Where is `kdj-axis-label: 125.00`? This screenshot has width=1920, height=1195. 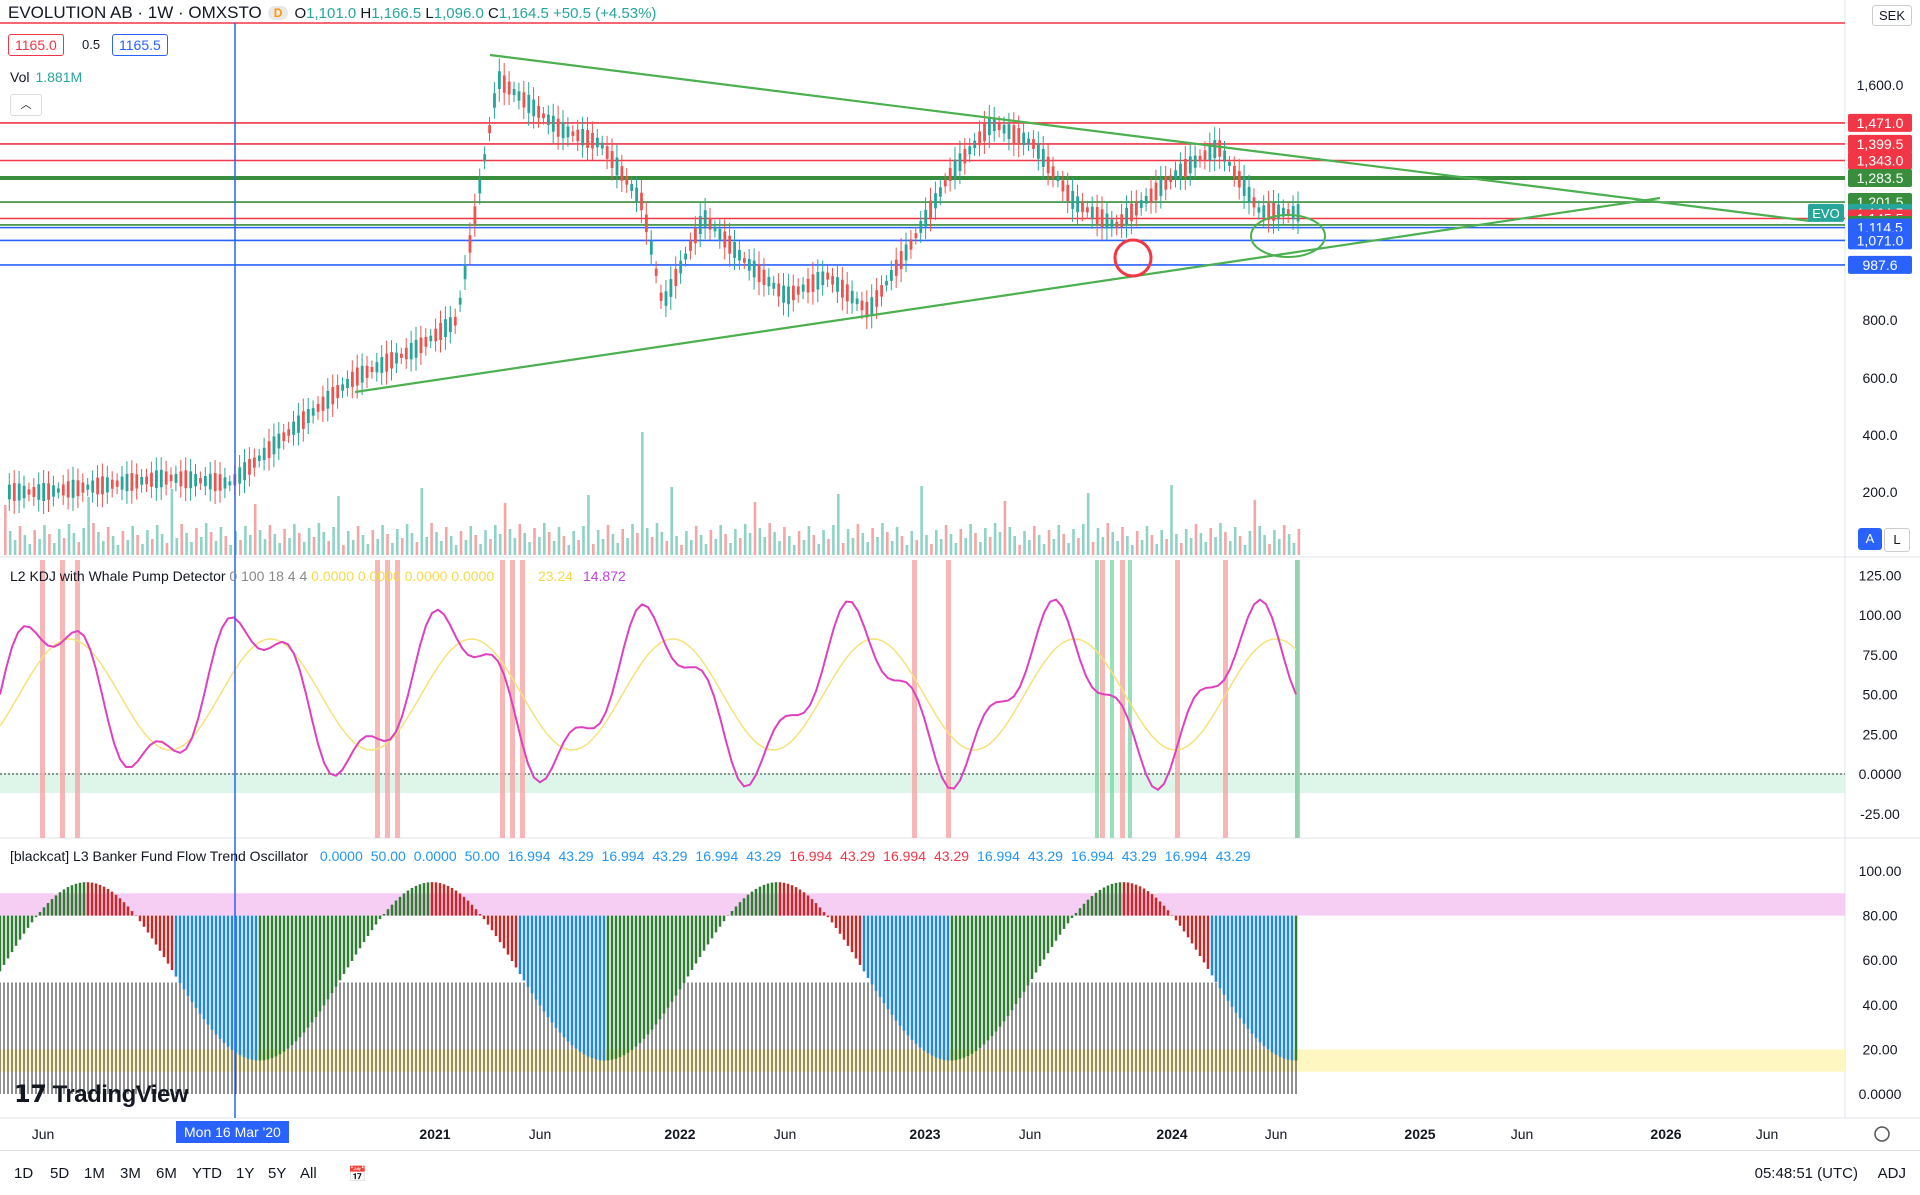 kdj-axis-label: 125.00 is located at coordinates (1880, 575).